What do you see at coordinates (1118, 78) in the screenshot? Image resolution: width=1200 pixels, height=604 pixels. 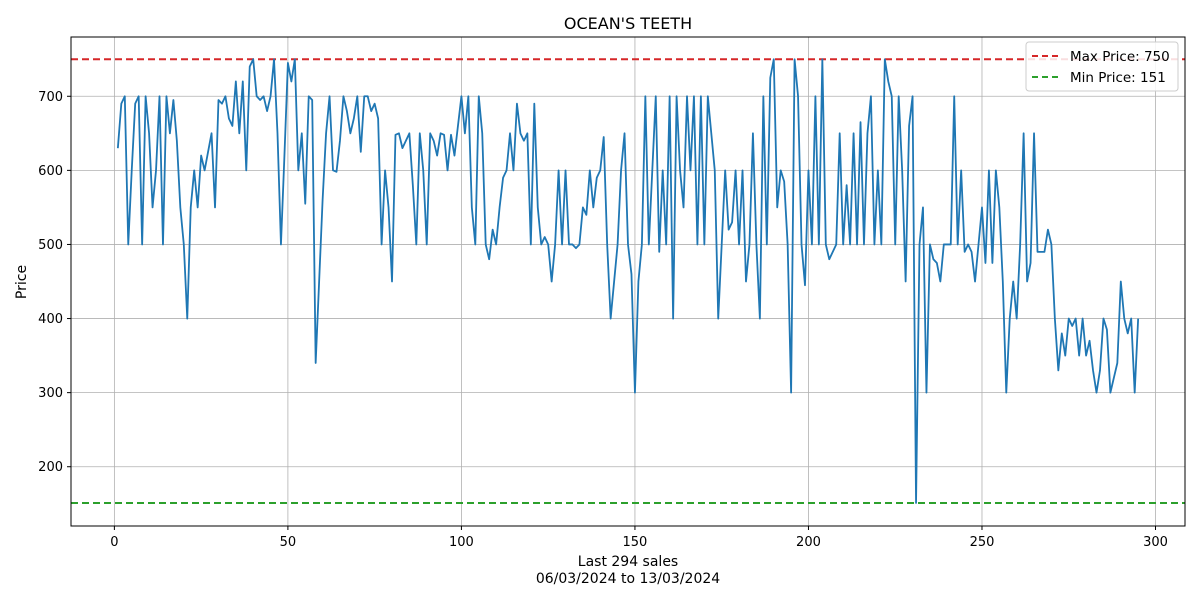 I see `legend-label-min-price: Min Price: 151` at bounding box center [1118, 78].